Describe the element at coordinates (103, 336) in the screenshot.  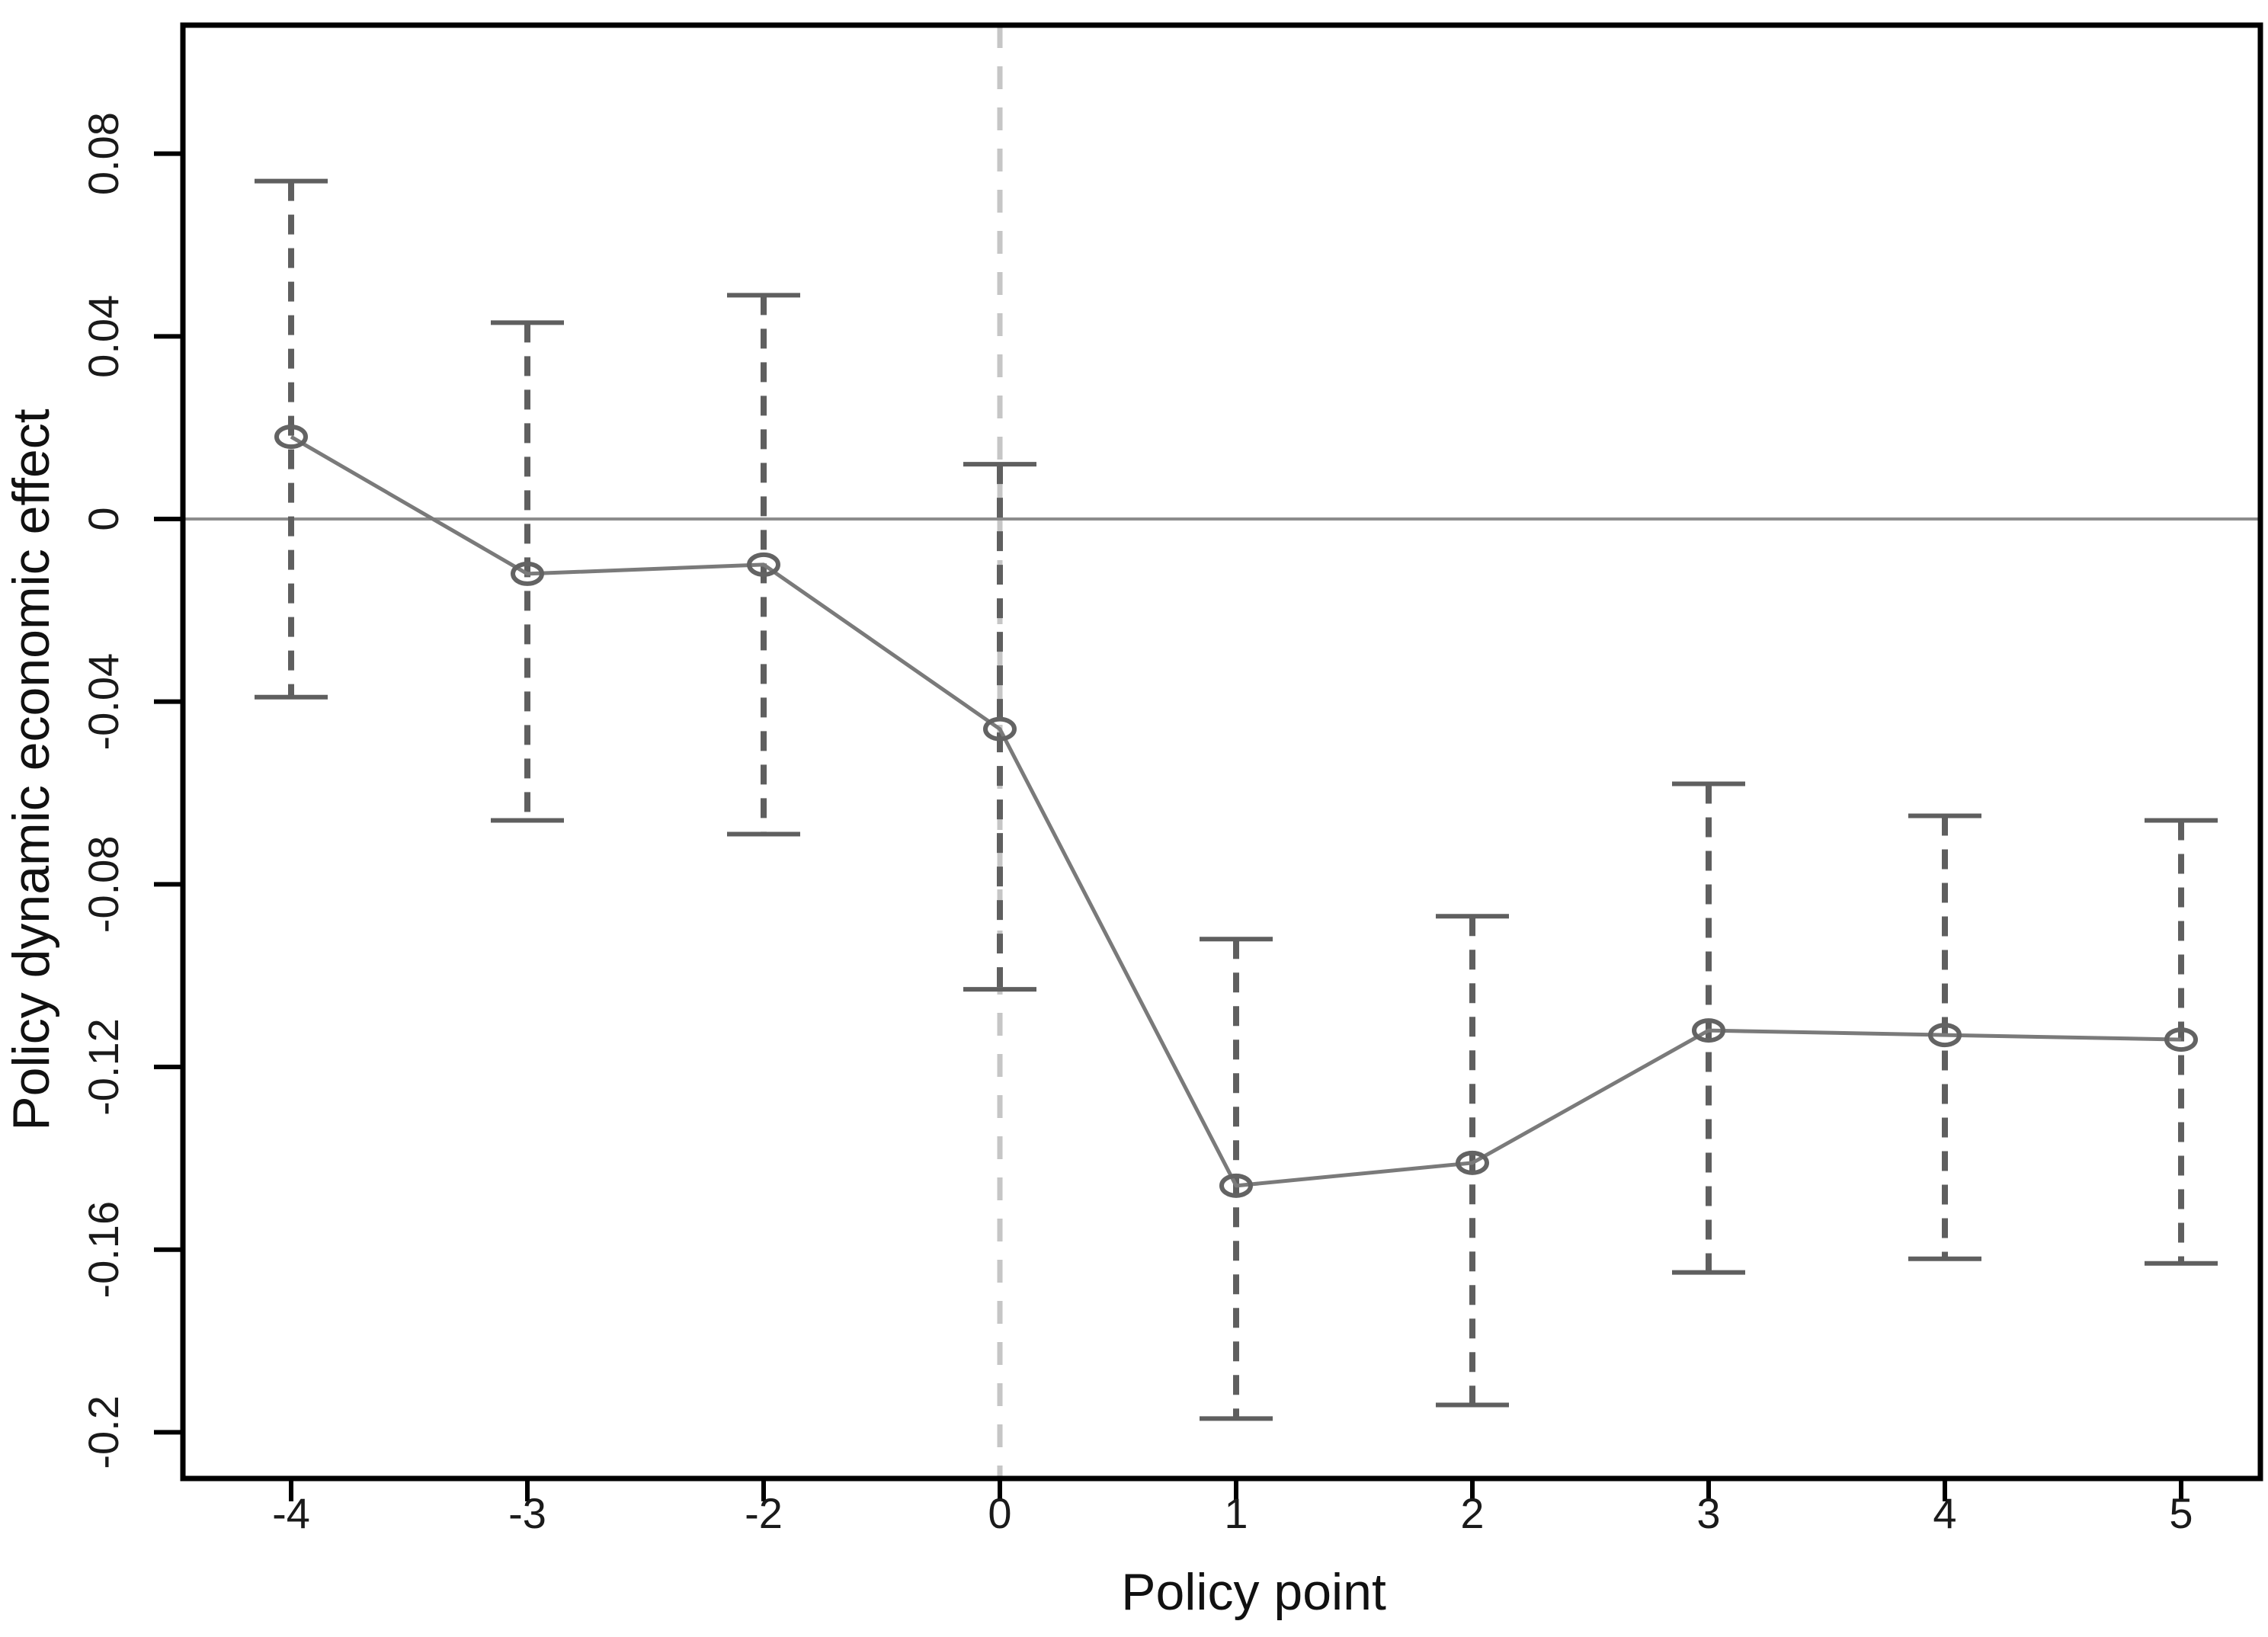
I see `y-tick-label: 0.04` at that location.